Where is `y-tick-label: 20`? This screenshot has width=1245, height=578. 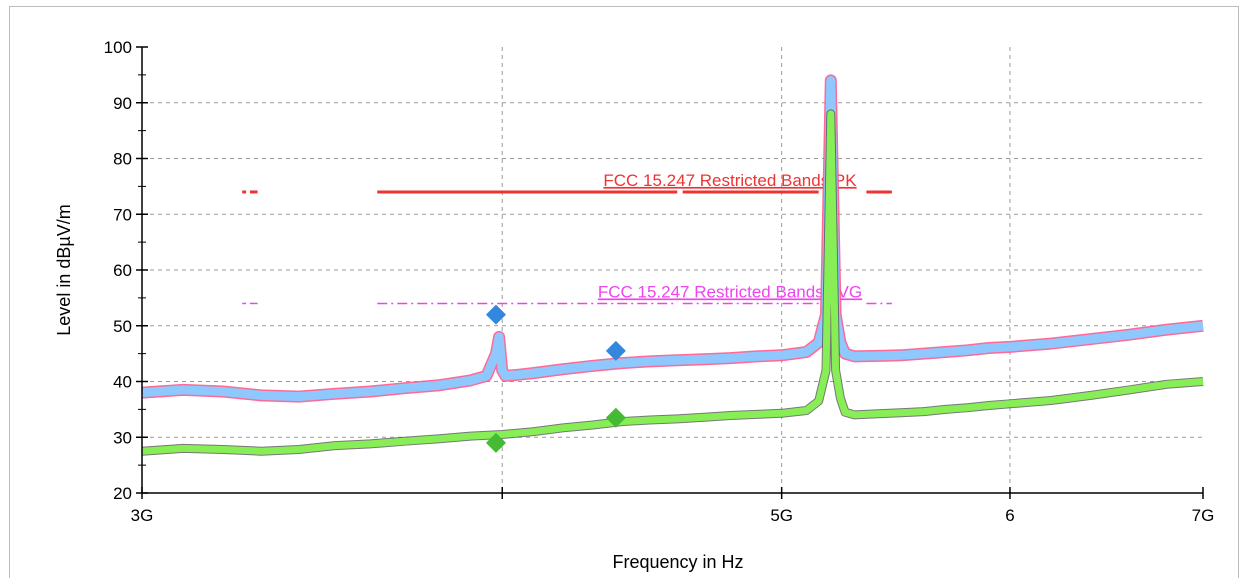
y-tick-label: 20 is located at coordinates (122, 493).